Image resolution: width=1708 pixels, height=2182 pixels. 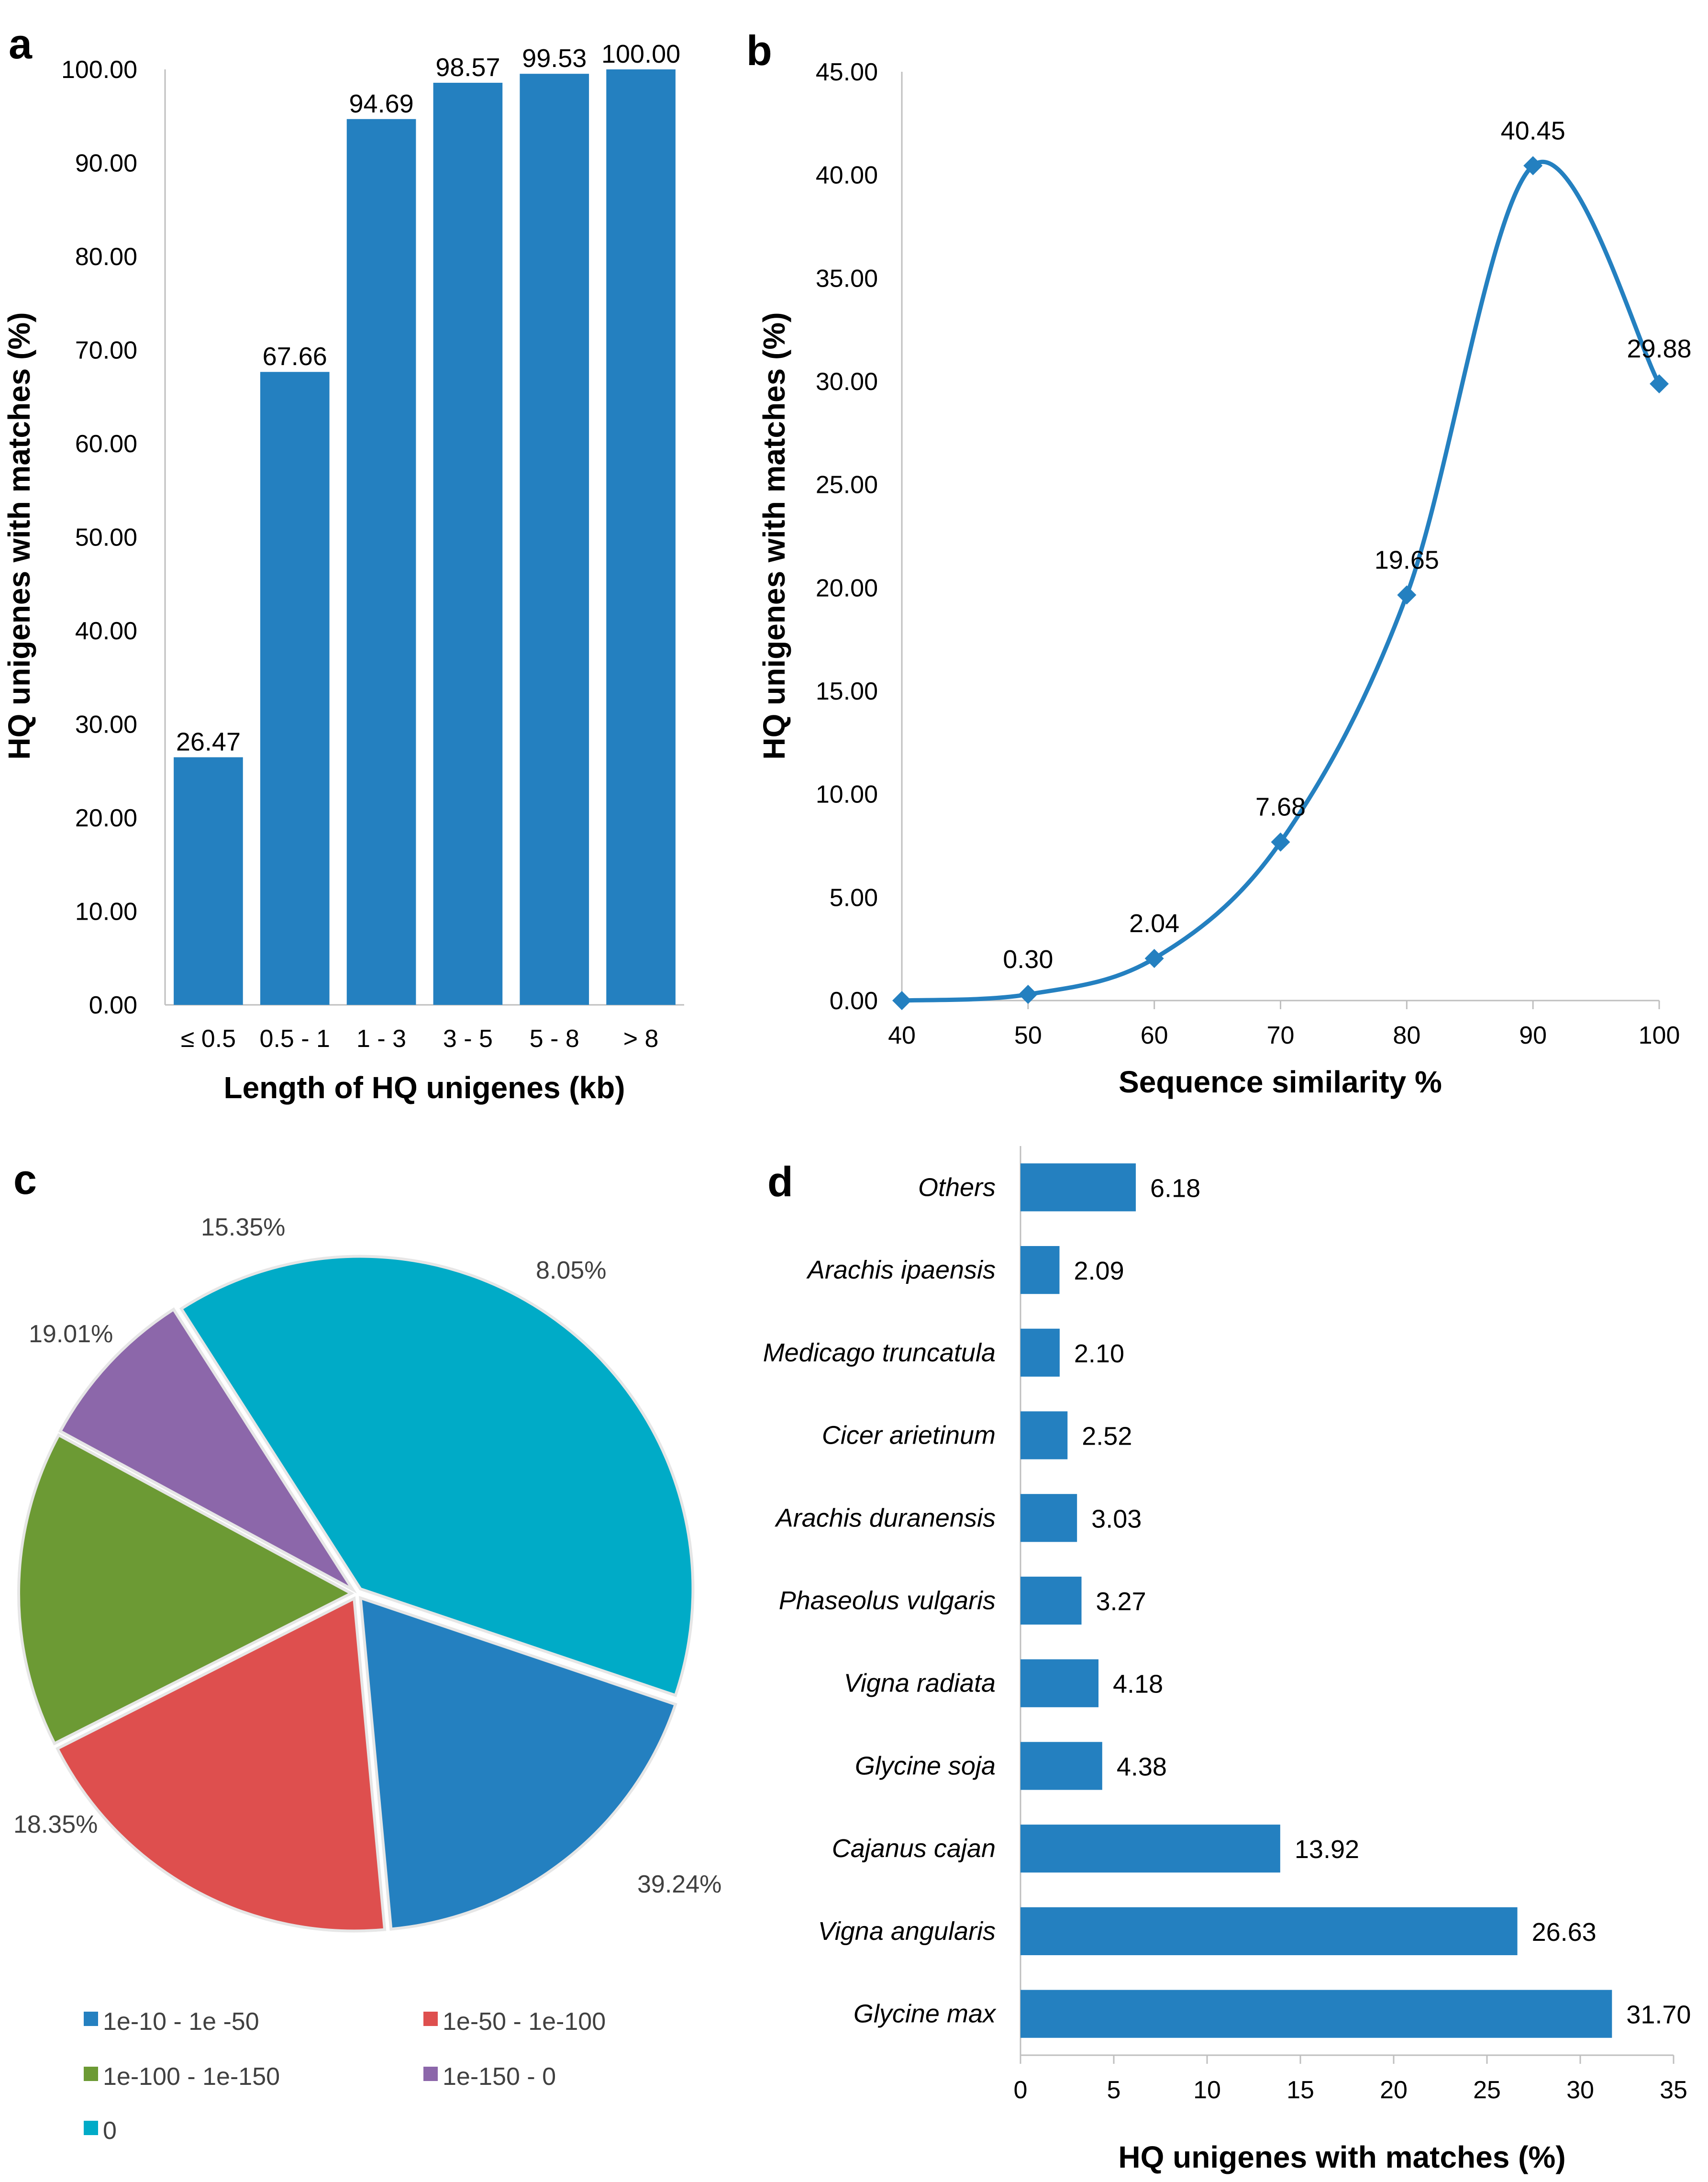 What do you see at coordinates (1107, 1436) in the screenshot?
I see `panel-d-bar-value-label: 2.52` at bounding box center [1107, 1436].